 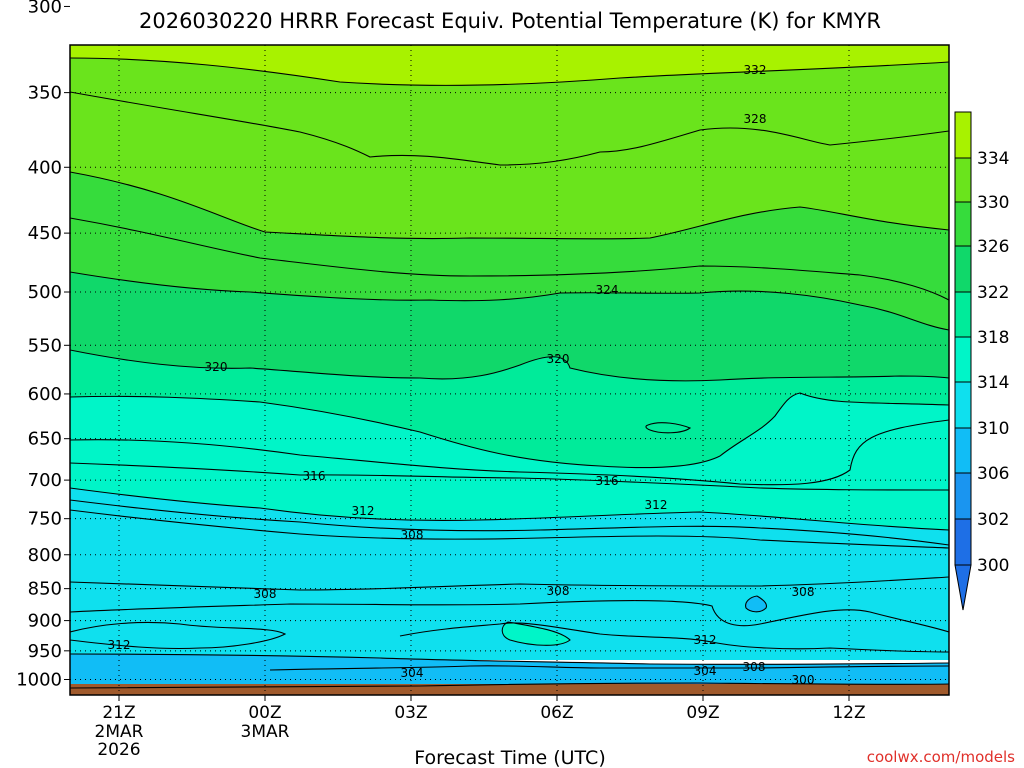 I want to click on watermark: coolwx.com/models, so click(x=941, y=757).